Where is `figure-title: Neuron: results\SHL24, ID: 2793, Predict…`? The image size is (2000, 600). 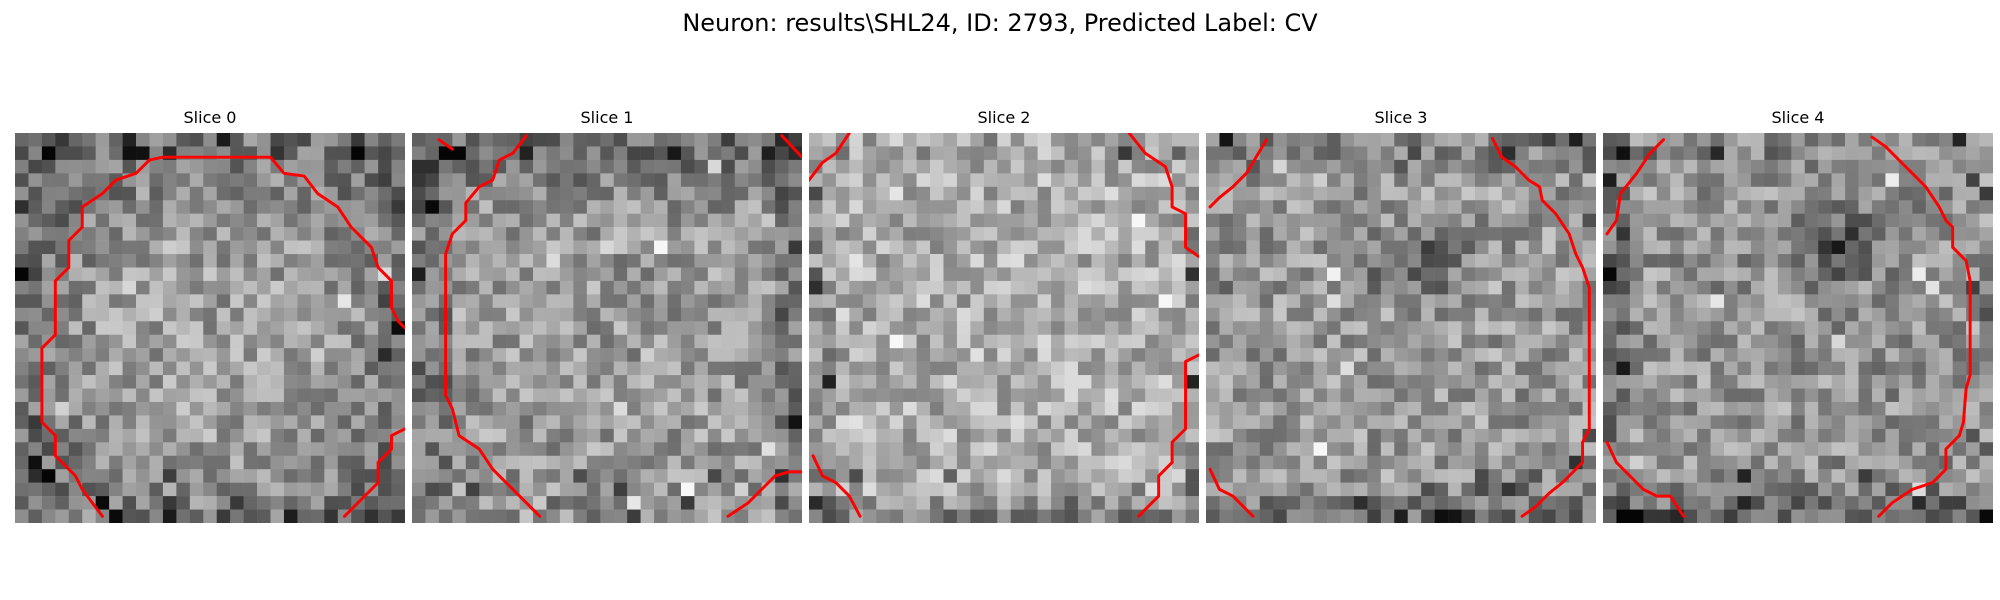
figure-title: Neuron: results\SHL24, ID: 2793, Predict… is located at coordinates (1000, 23).